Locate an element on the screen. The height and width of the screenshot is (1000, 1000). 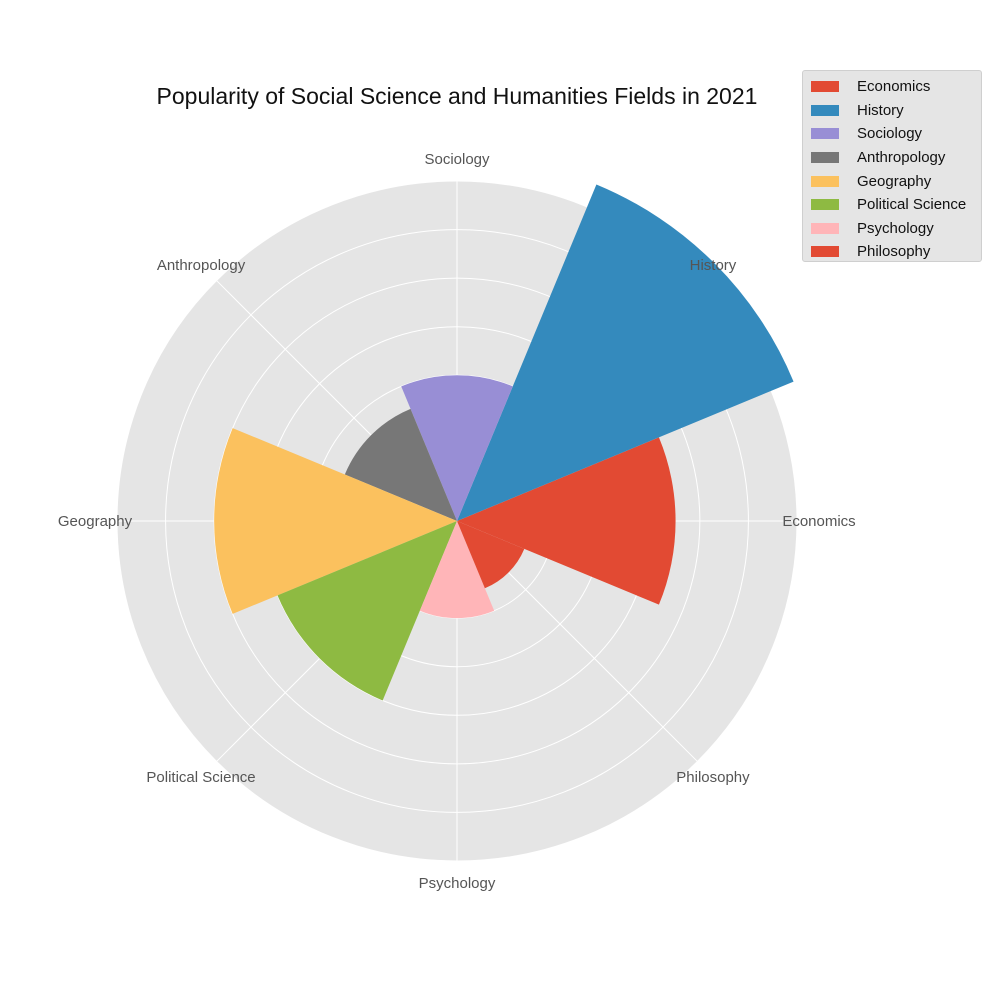
category-label: Geography is located at coordinates (95, 521).